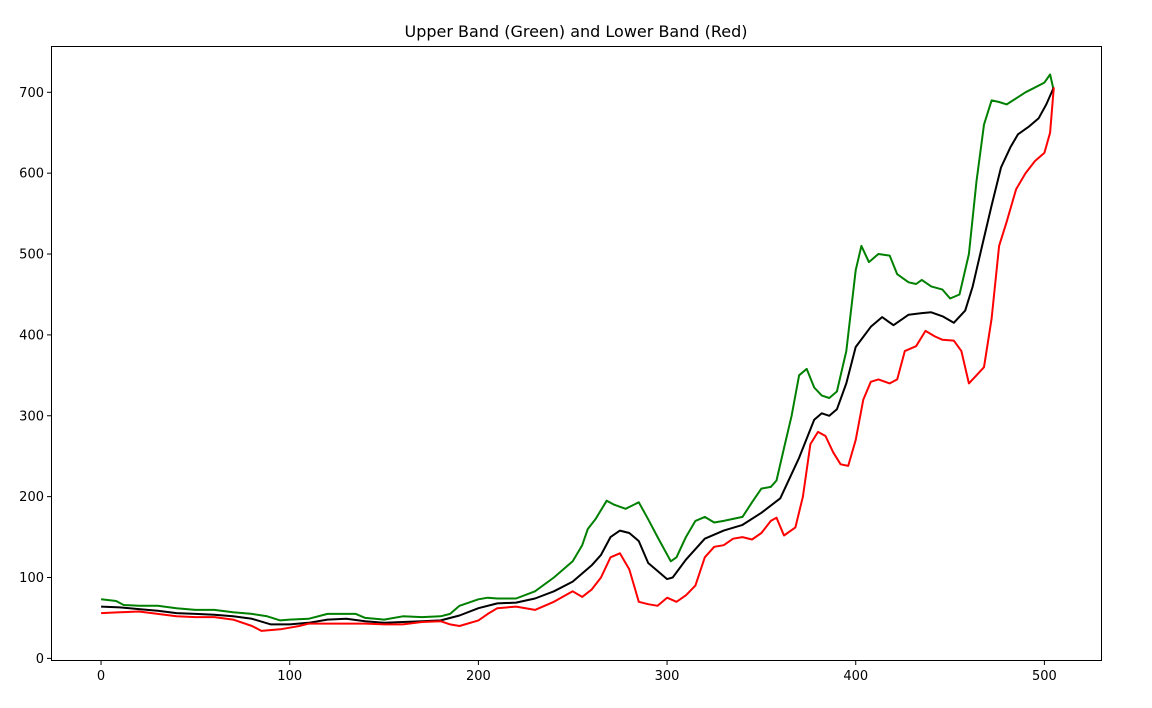 This screenshot has height=708, width=1152. Describe the element at coordinates (31, 255) in the screenshot. I see `y-tick-label: 500` at that location.